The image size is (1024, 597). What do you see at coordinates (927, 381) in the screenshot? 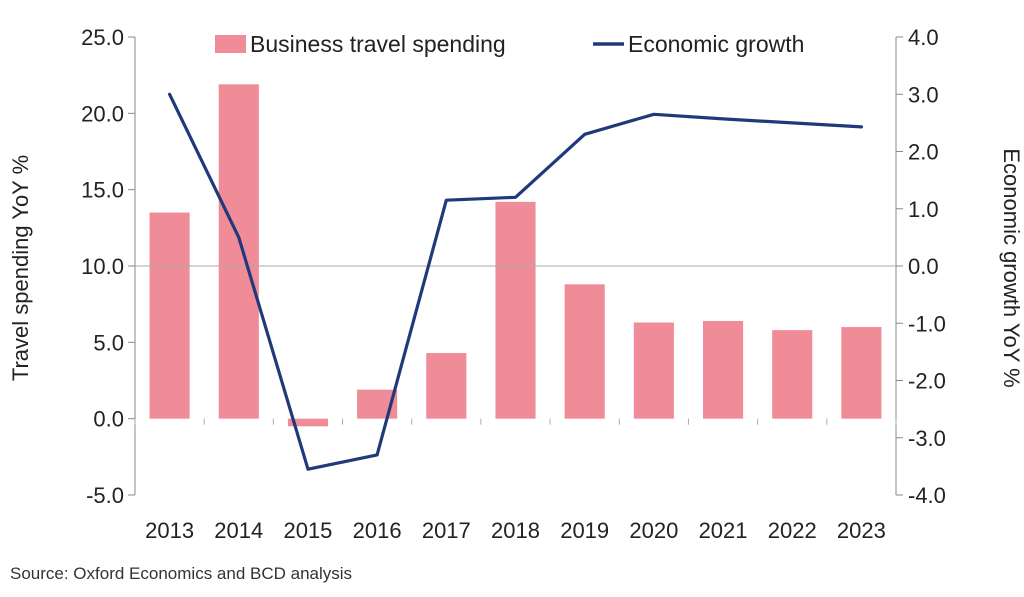
I see `right-tick-label: -2.0` at bounding box center [927, 381].